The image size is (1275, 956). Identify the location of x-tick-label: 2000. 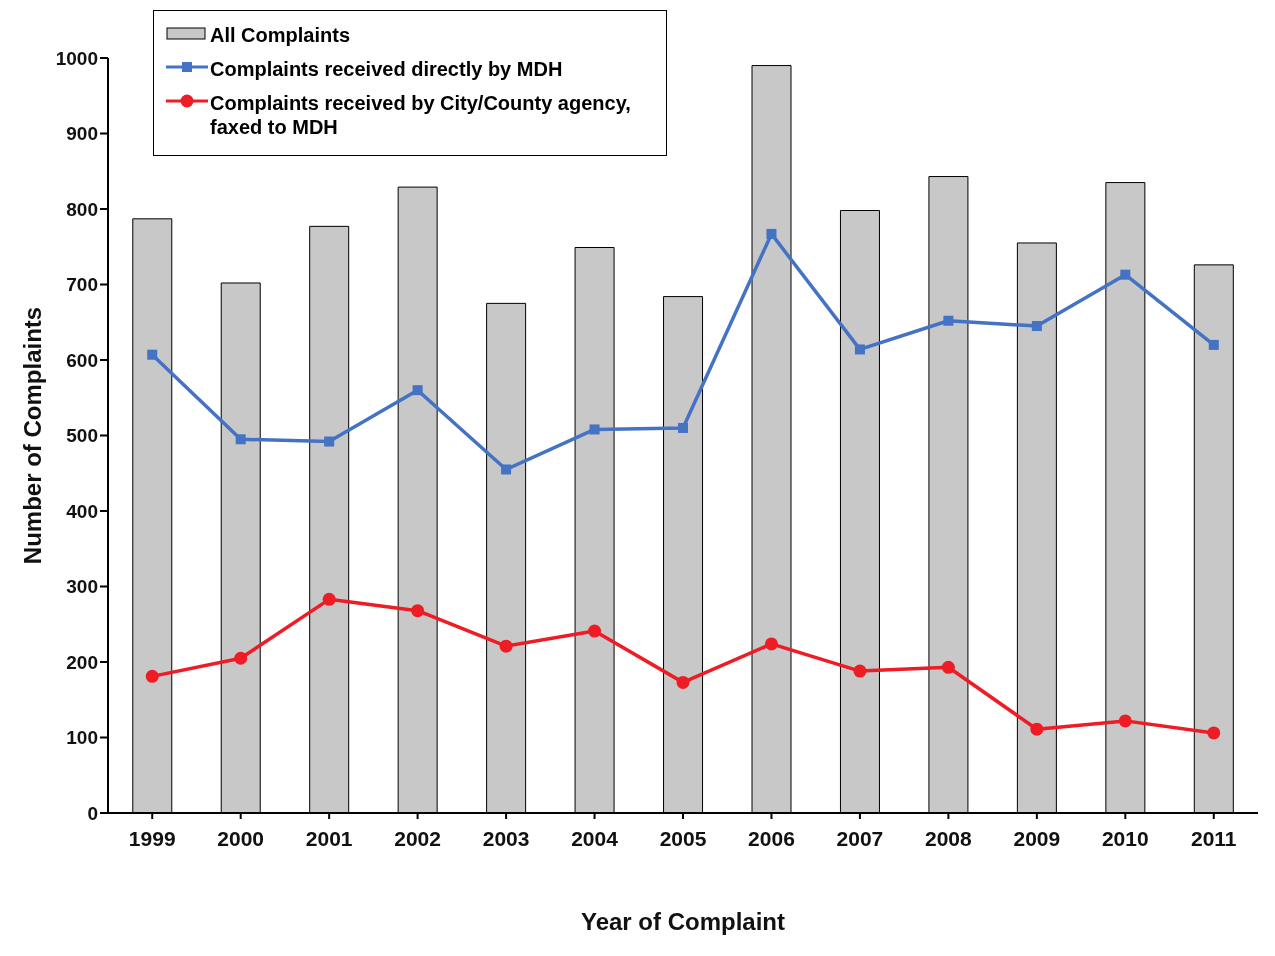
(241, 838).